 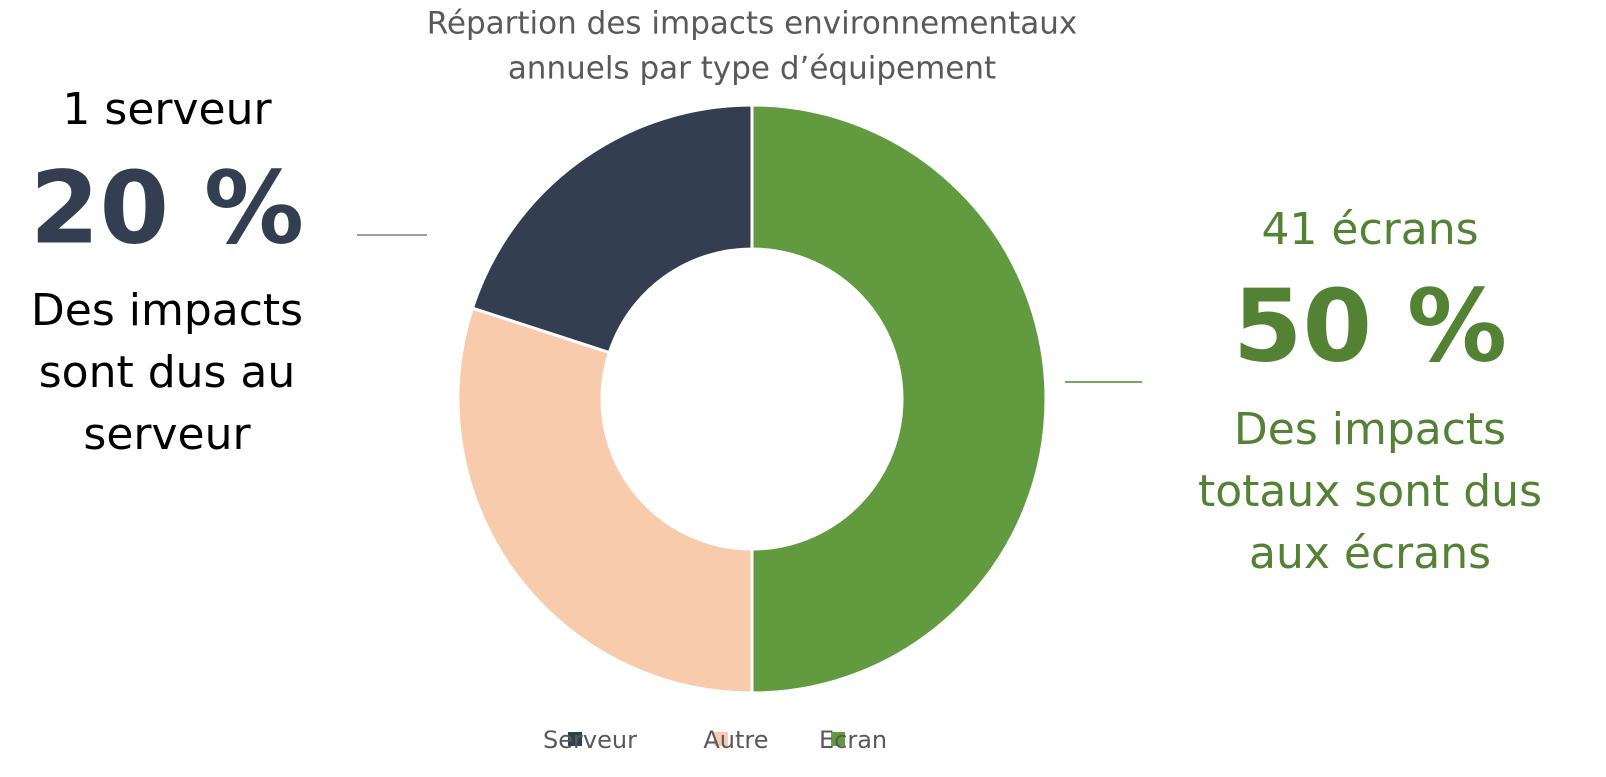 What do you see at coordinates (752, 69) in the screenshot?
I see `chart-title: annuels par type d’équipement` at bounding box center [752, 69].